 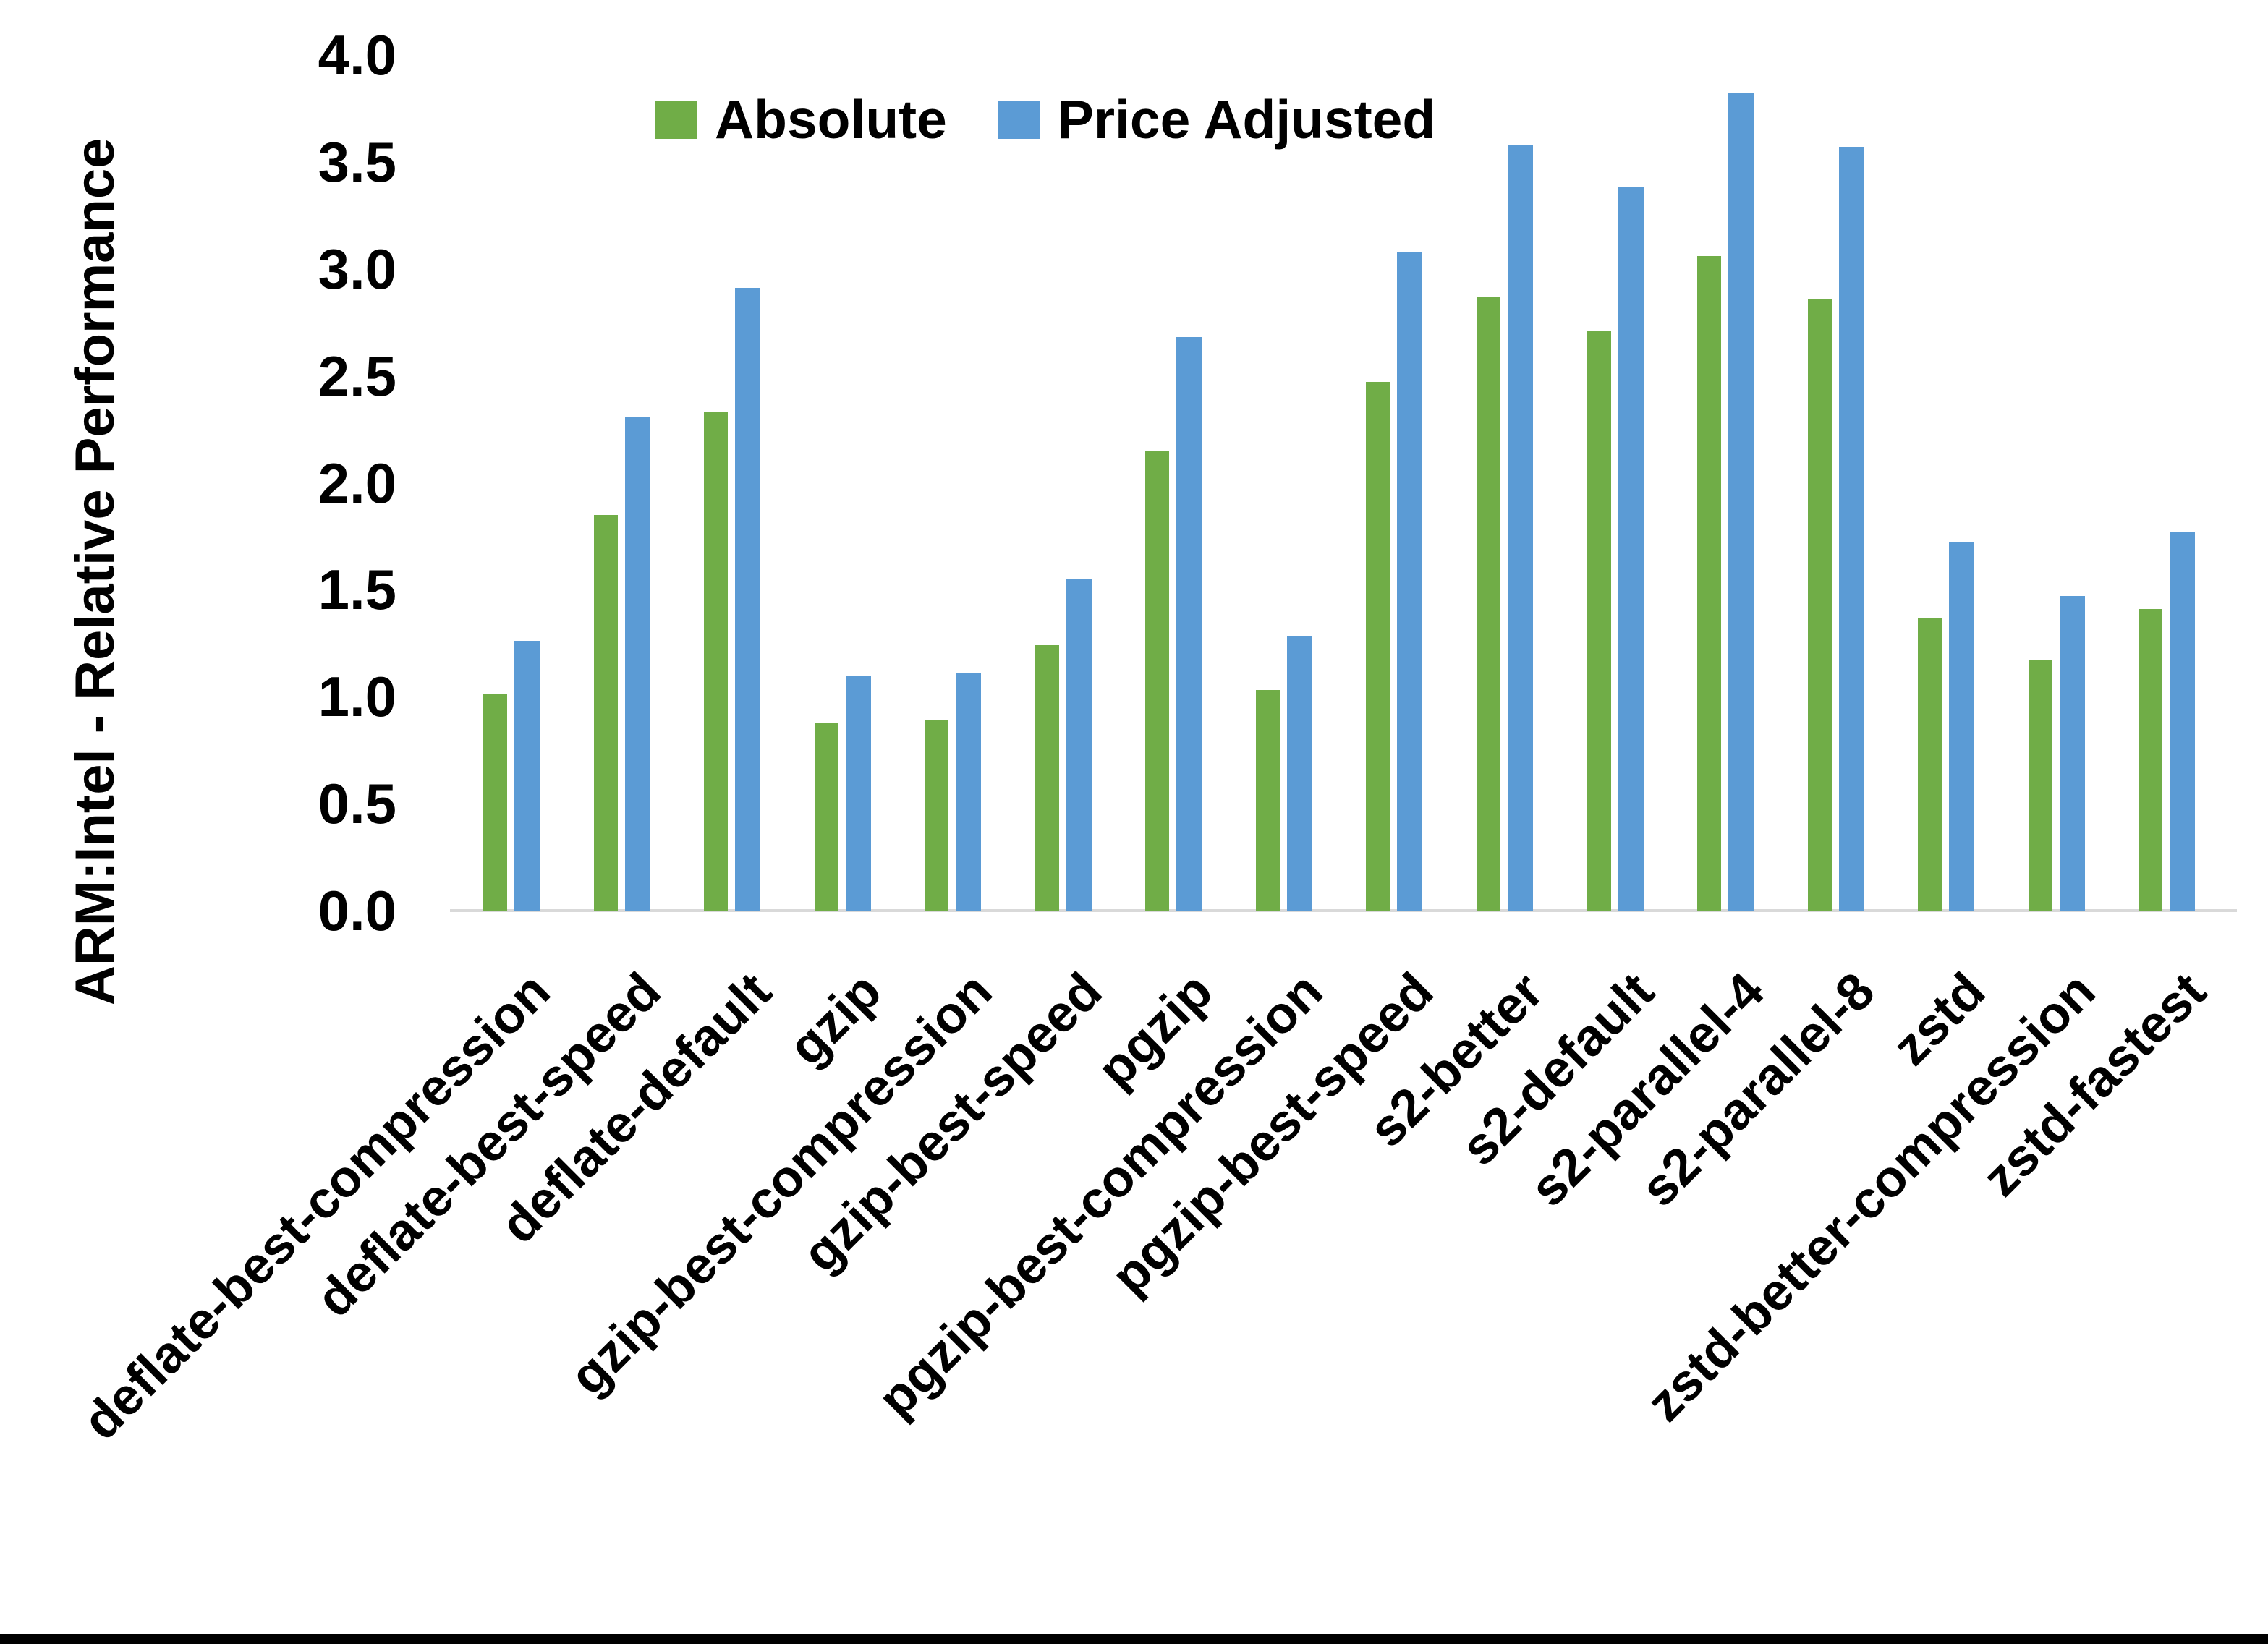 What do you see at coordinates (357, 804) in the screenshot?
I see `y-tick-label: 0.5` at bounding box center [357, 804].